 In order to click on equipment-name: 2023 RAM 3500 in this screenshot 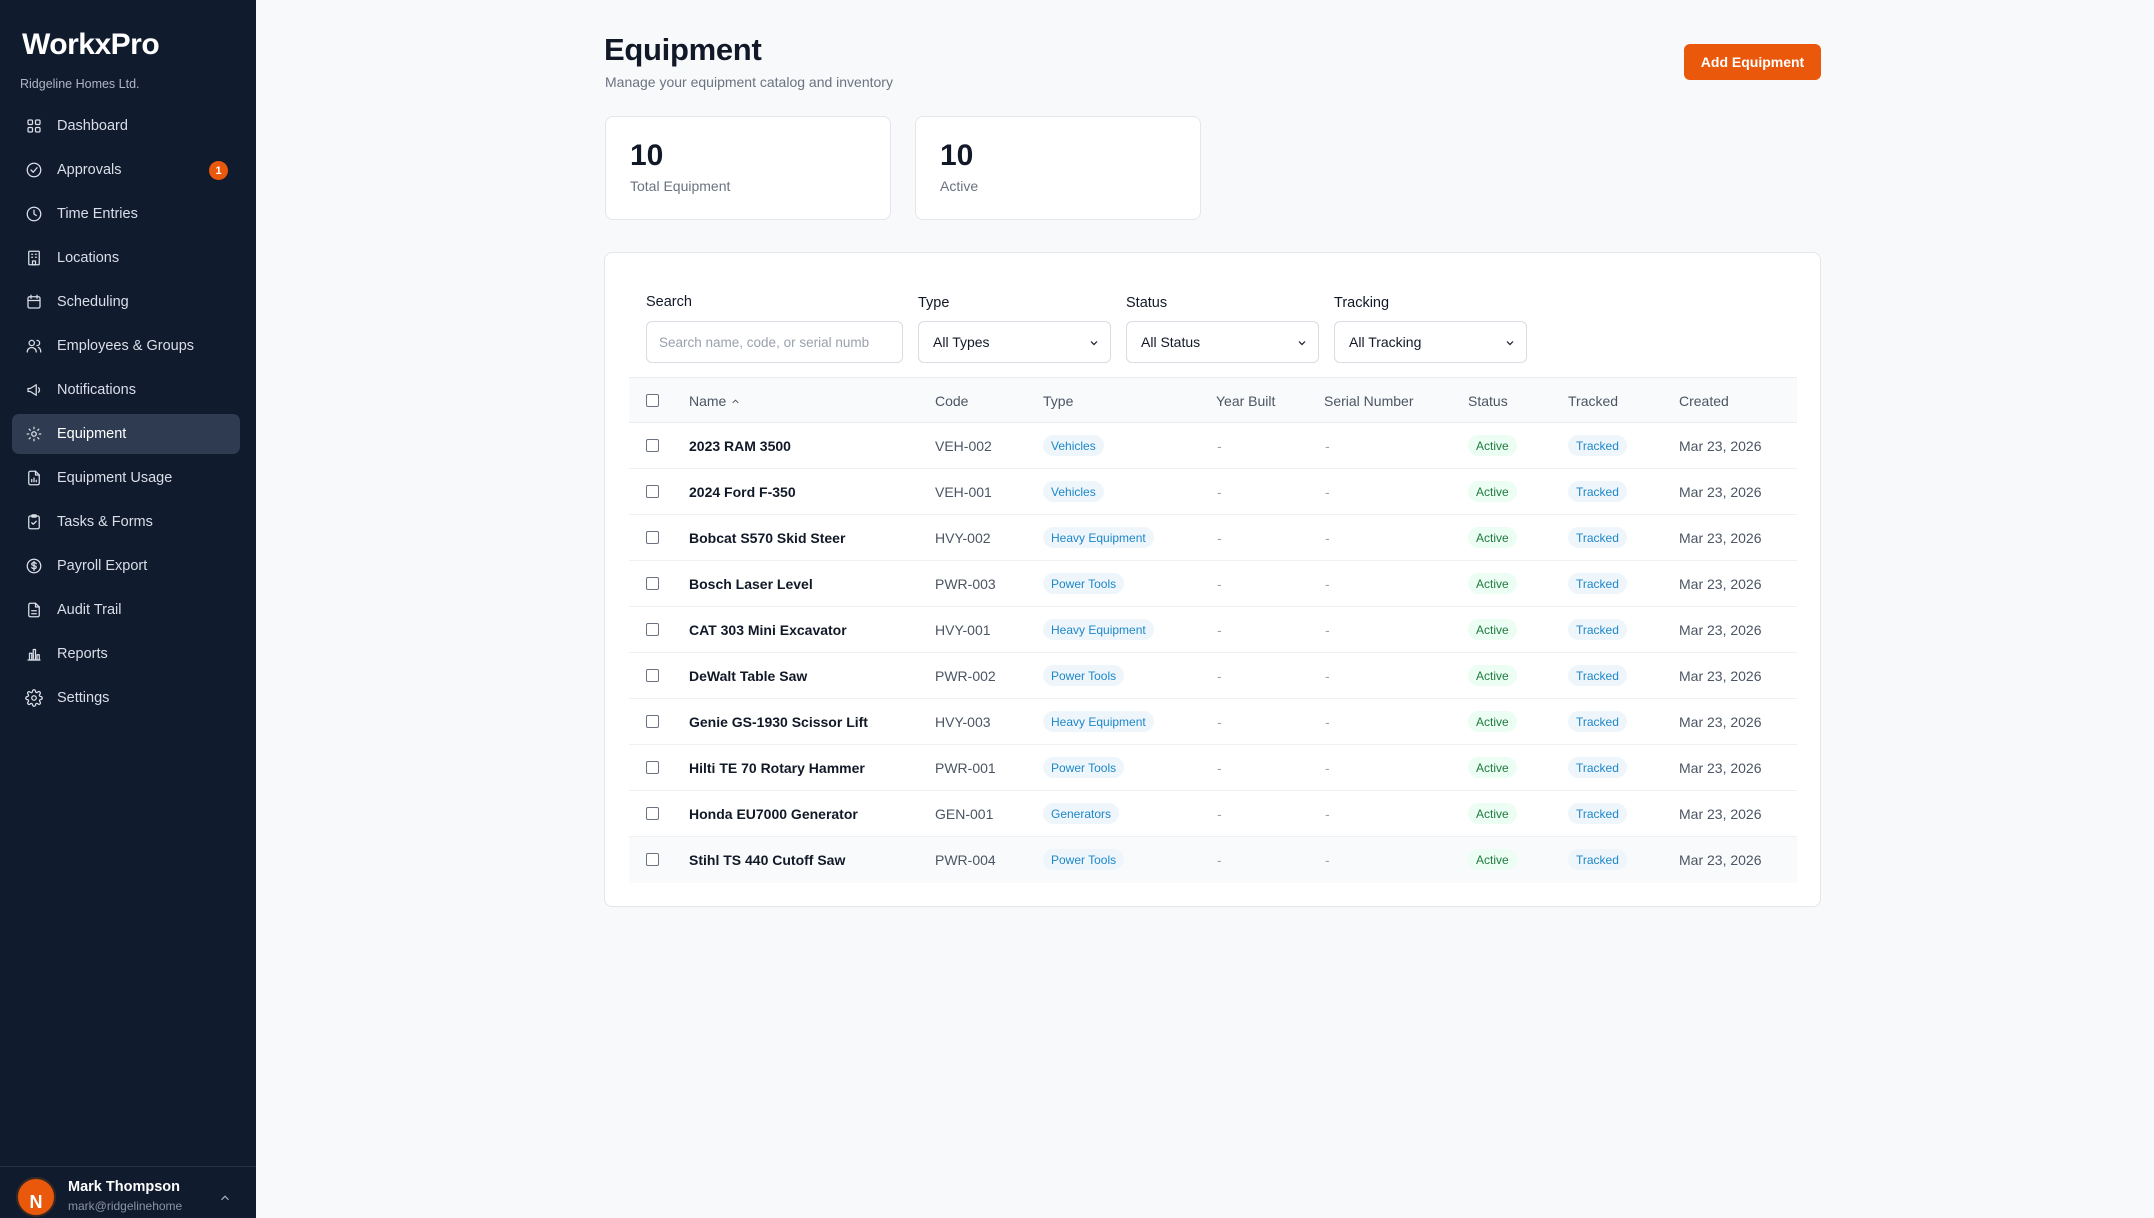, I will do `click(740, 446)`.